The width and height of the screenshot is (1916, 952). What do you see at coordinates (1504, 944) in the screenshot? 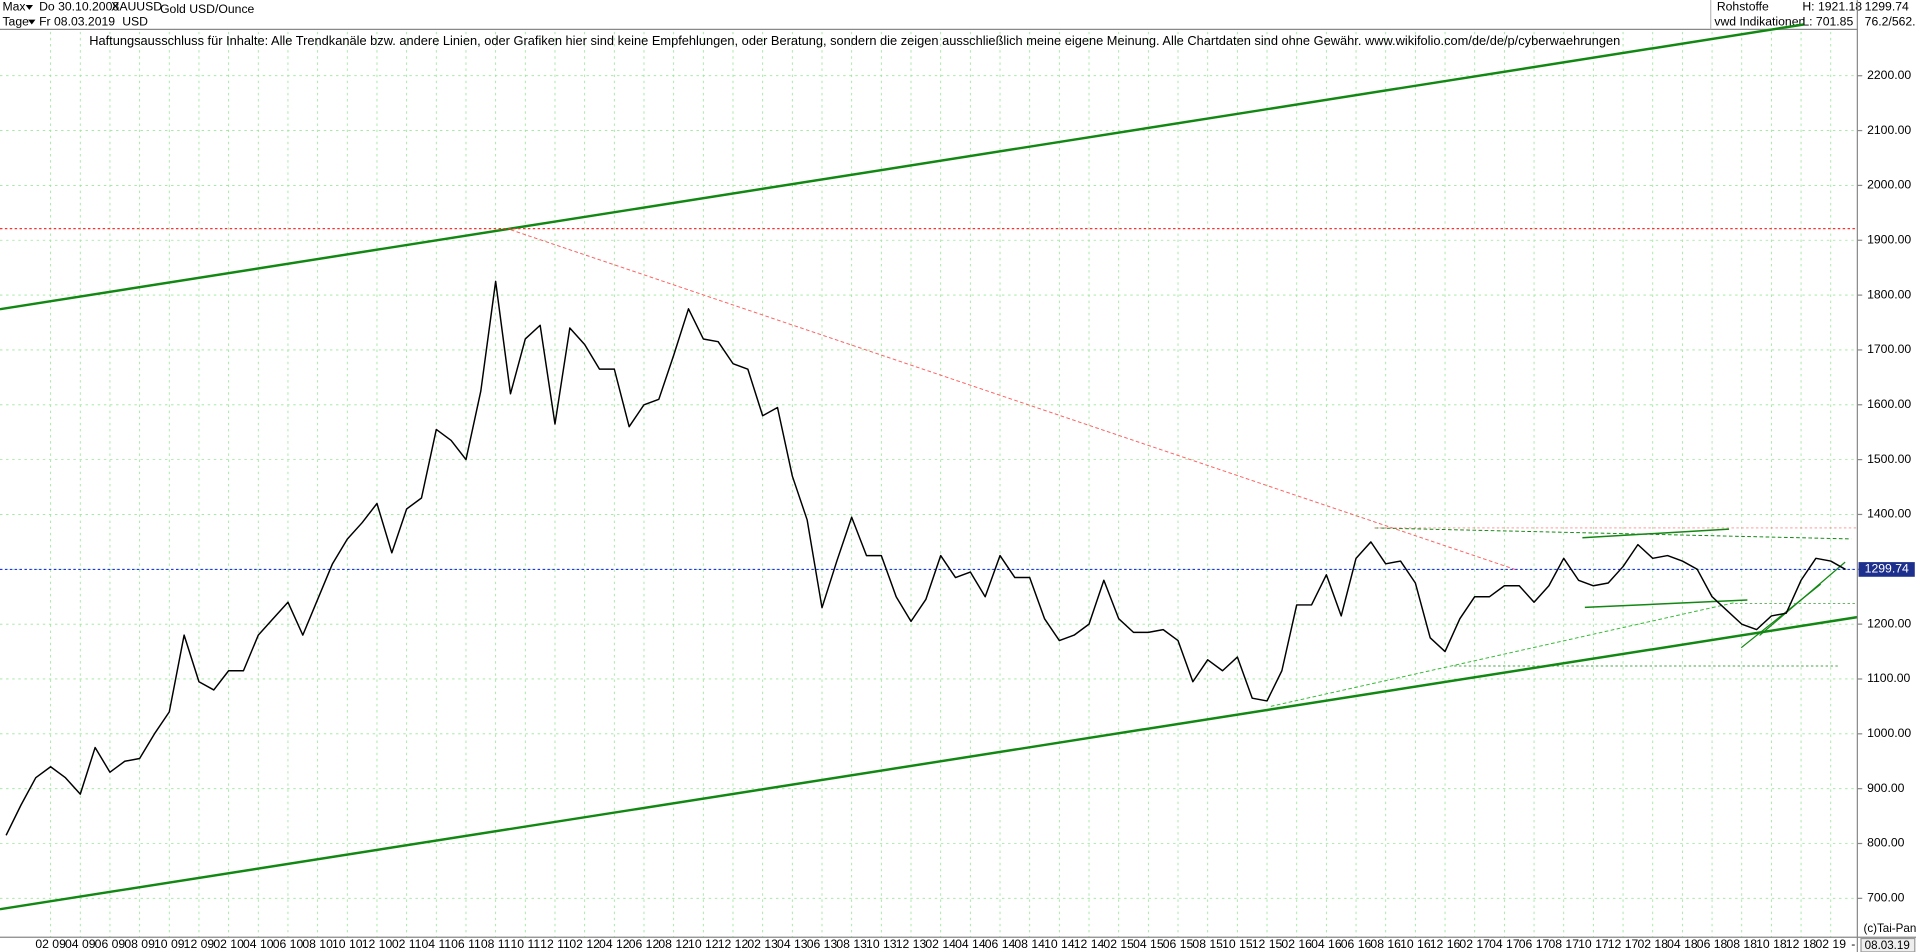
I see `x-tick-label: 04 17` at bounding box center [1504, 944].